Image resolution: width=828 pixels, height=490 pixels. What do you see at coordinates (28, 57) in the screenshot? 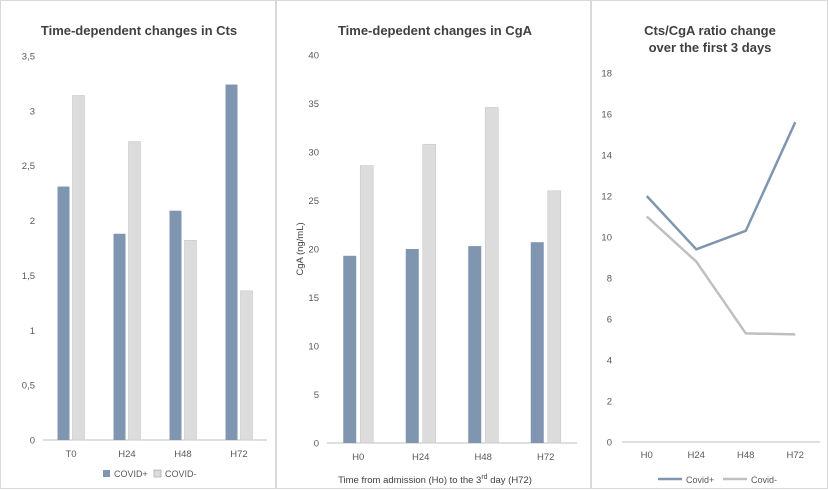
I see `y-tick-label: 3,5` at bounding box center [28, 57].